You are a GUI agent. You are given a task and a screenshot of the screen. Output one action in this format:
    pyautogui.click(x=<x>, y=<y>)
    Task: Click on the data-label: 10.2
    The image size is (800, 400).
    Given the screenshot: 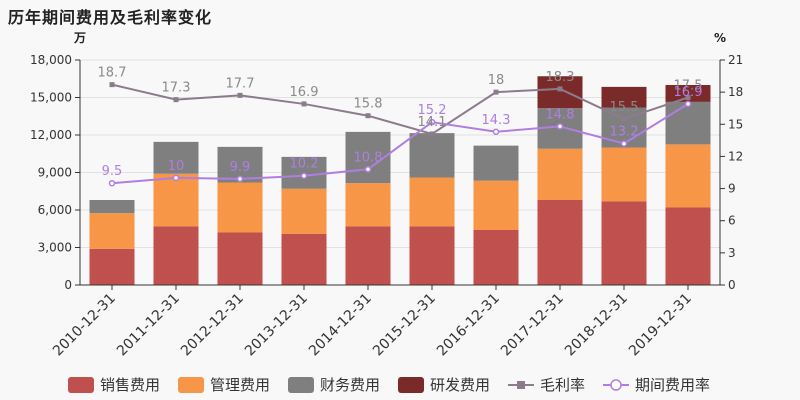 What is the action you would take?
    pyautogui.click(x=304, y=164)
    